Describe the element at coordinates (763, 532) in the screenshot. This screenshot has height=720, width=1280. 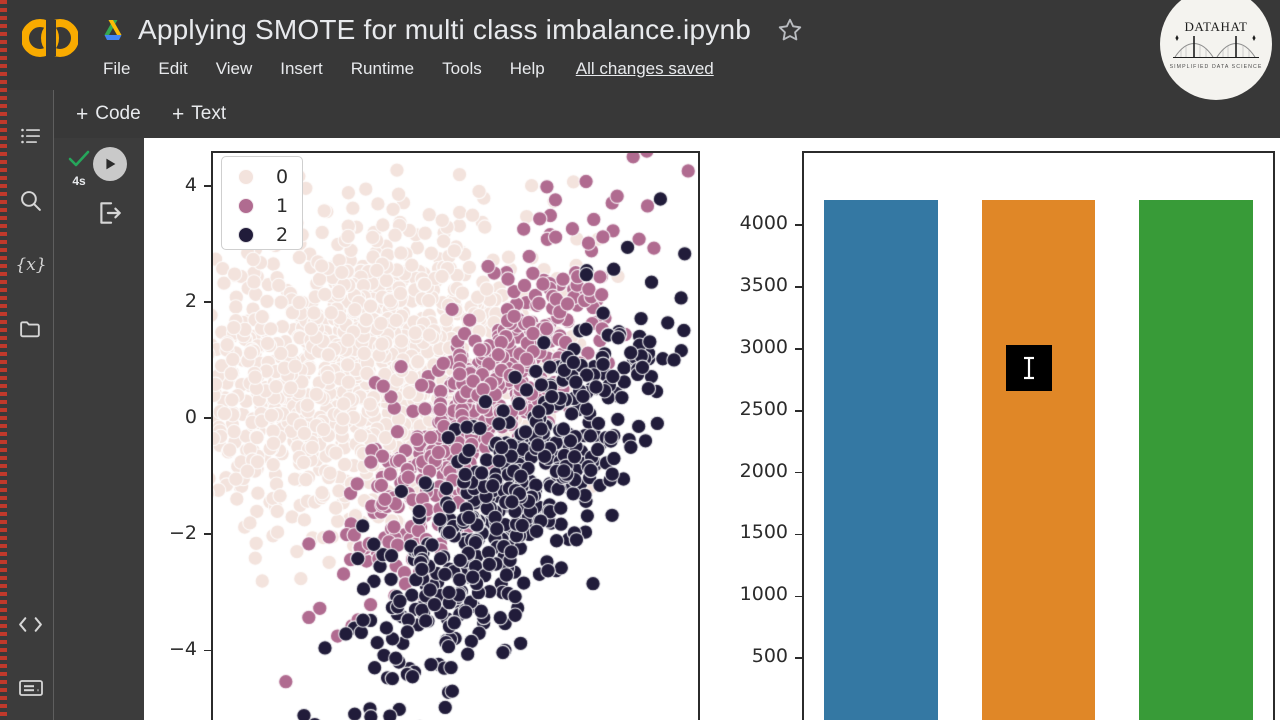
I see `bar-y-tick-label: 1500` at that location.